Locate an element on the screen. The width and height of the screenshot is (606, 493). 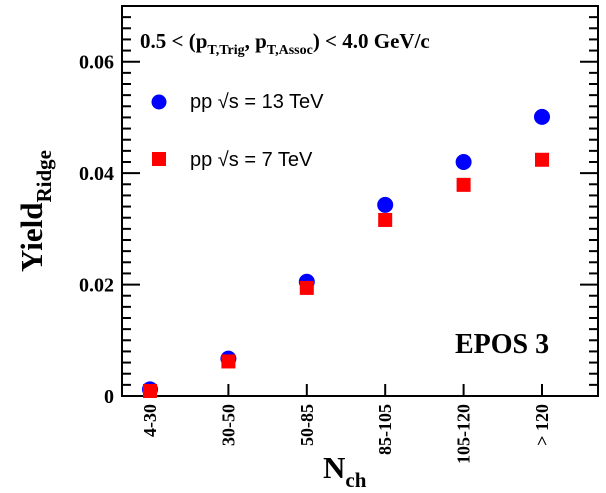
x-tick-label: 105-120 is located at coordinates (464, 434).